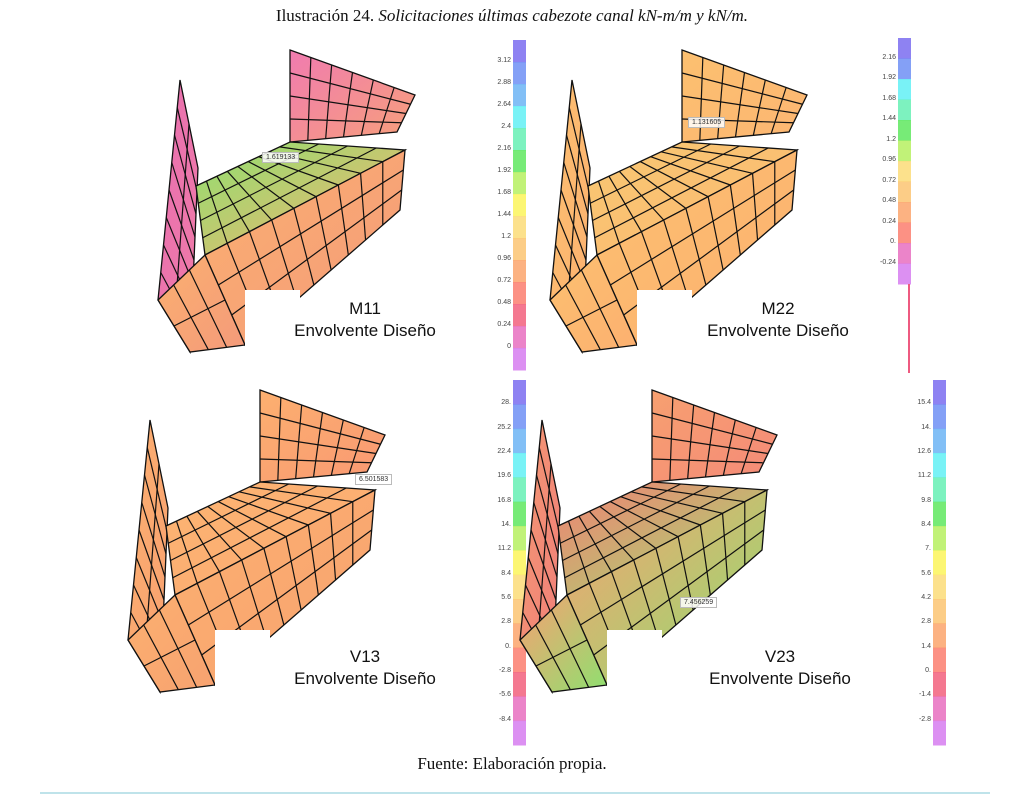 This screenshot has height=796, width=1024. Describe the element at coordinates (926, 524) in the screenshot. I see `legend-tick-label: 8.4` at that location.